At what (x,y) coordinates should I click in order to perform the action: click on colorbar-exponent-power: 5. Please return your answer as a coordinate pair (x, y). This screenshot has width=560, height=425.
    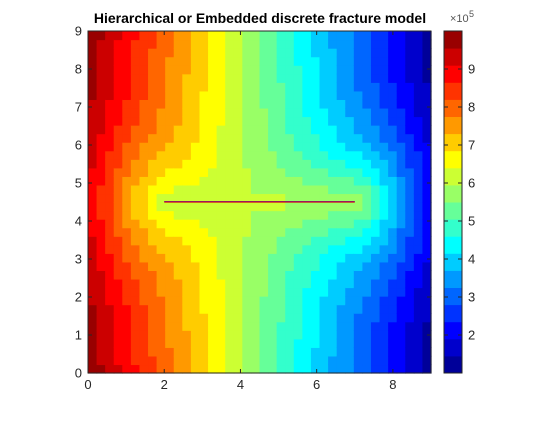
    Looking at the image, I should click on (471, 14).